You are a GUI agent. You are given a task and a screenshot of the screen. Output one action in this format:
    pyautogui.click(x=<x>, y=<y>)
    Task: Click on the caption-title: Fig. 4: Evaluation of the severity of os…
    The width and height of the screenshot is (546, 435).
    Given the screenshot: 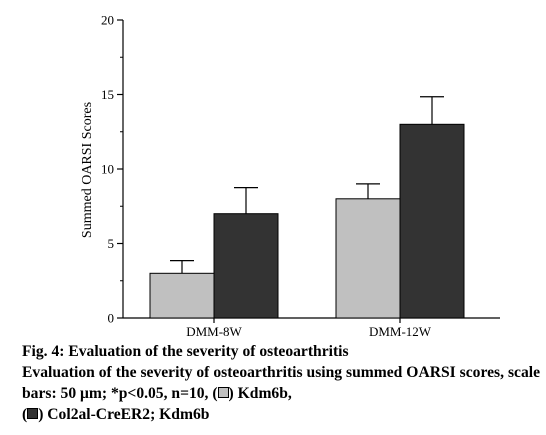 What is the action you would take?
    pyautogui.click(x=185, y=351)
    